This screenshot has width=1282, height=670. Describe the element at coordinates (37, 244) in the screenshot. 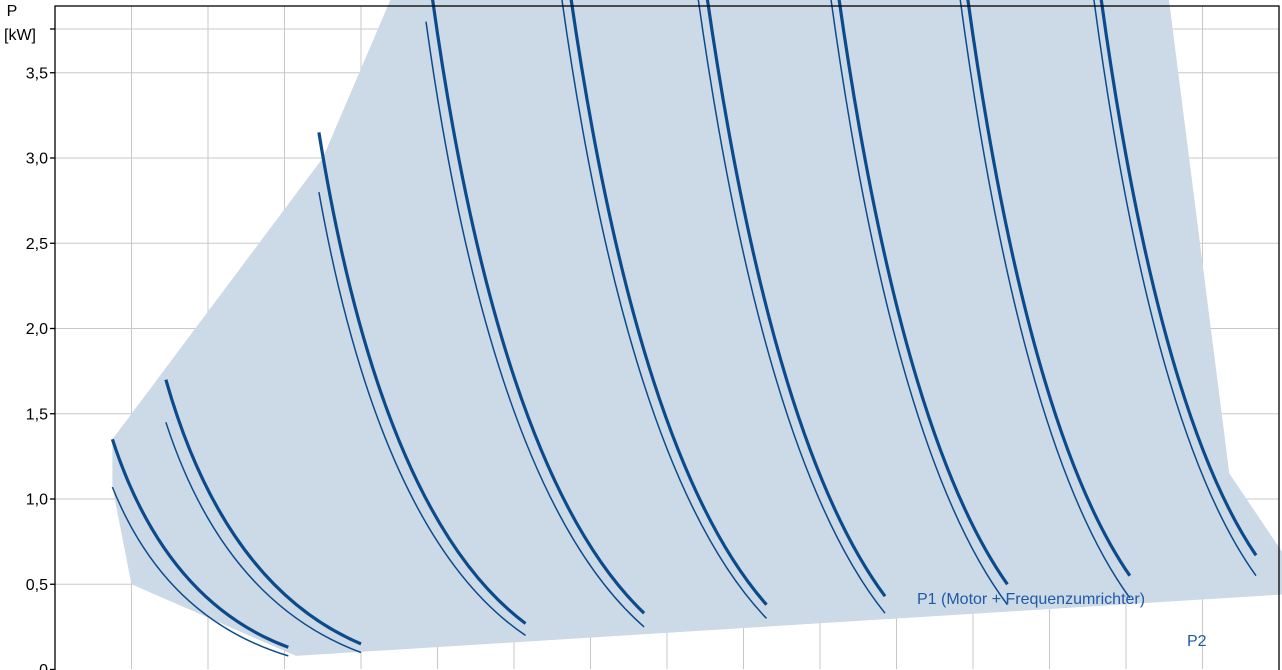

I see `y-tick-label: 2,5` at that location.